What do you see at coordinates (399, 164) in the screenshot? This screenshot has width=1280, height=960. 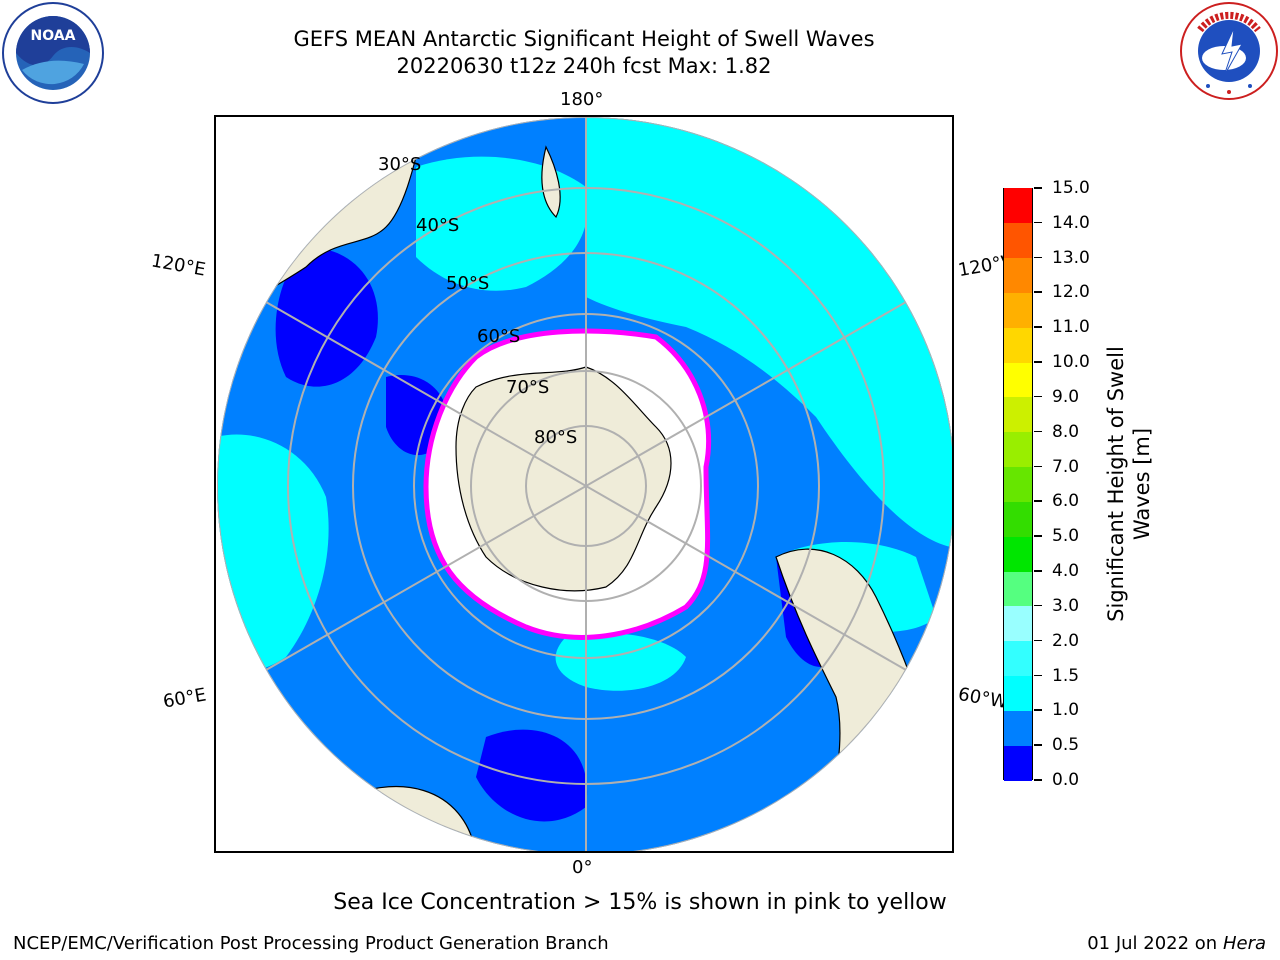 I see `lat-label-30: 30°S` at bounding box center [399, 164].